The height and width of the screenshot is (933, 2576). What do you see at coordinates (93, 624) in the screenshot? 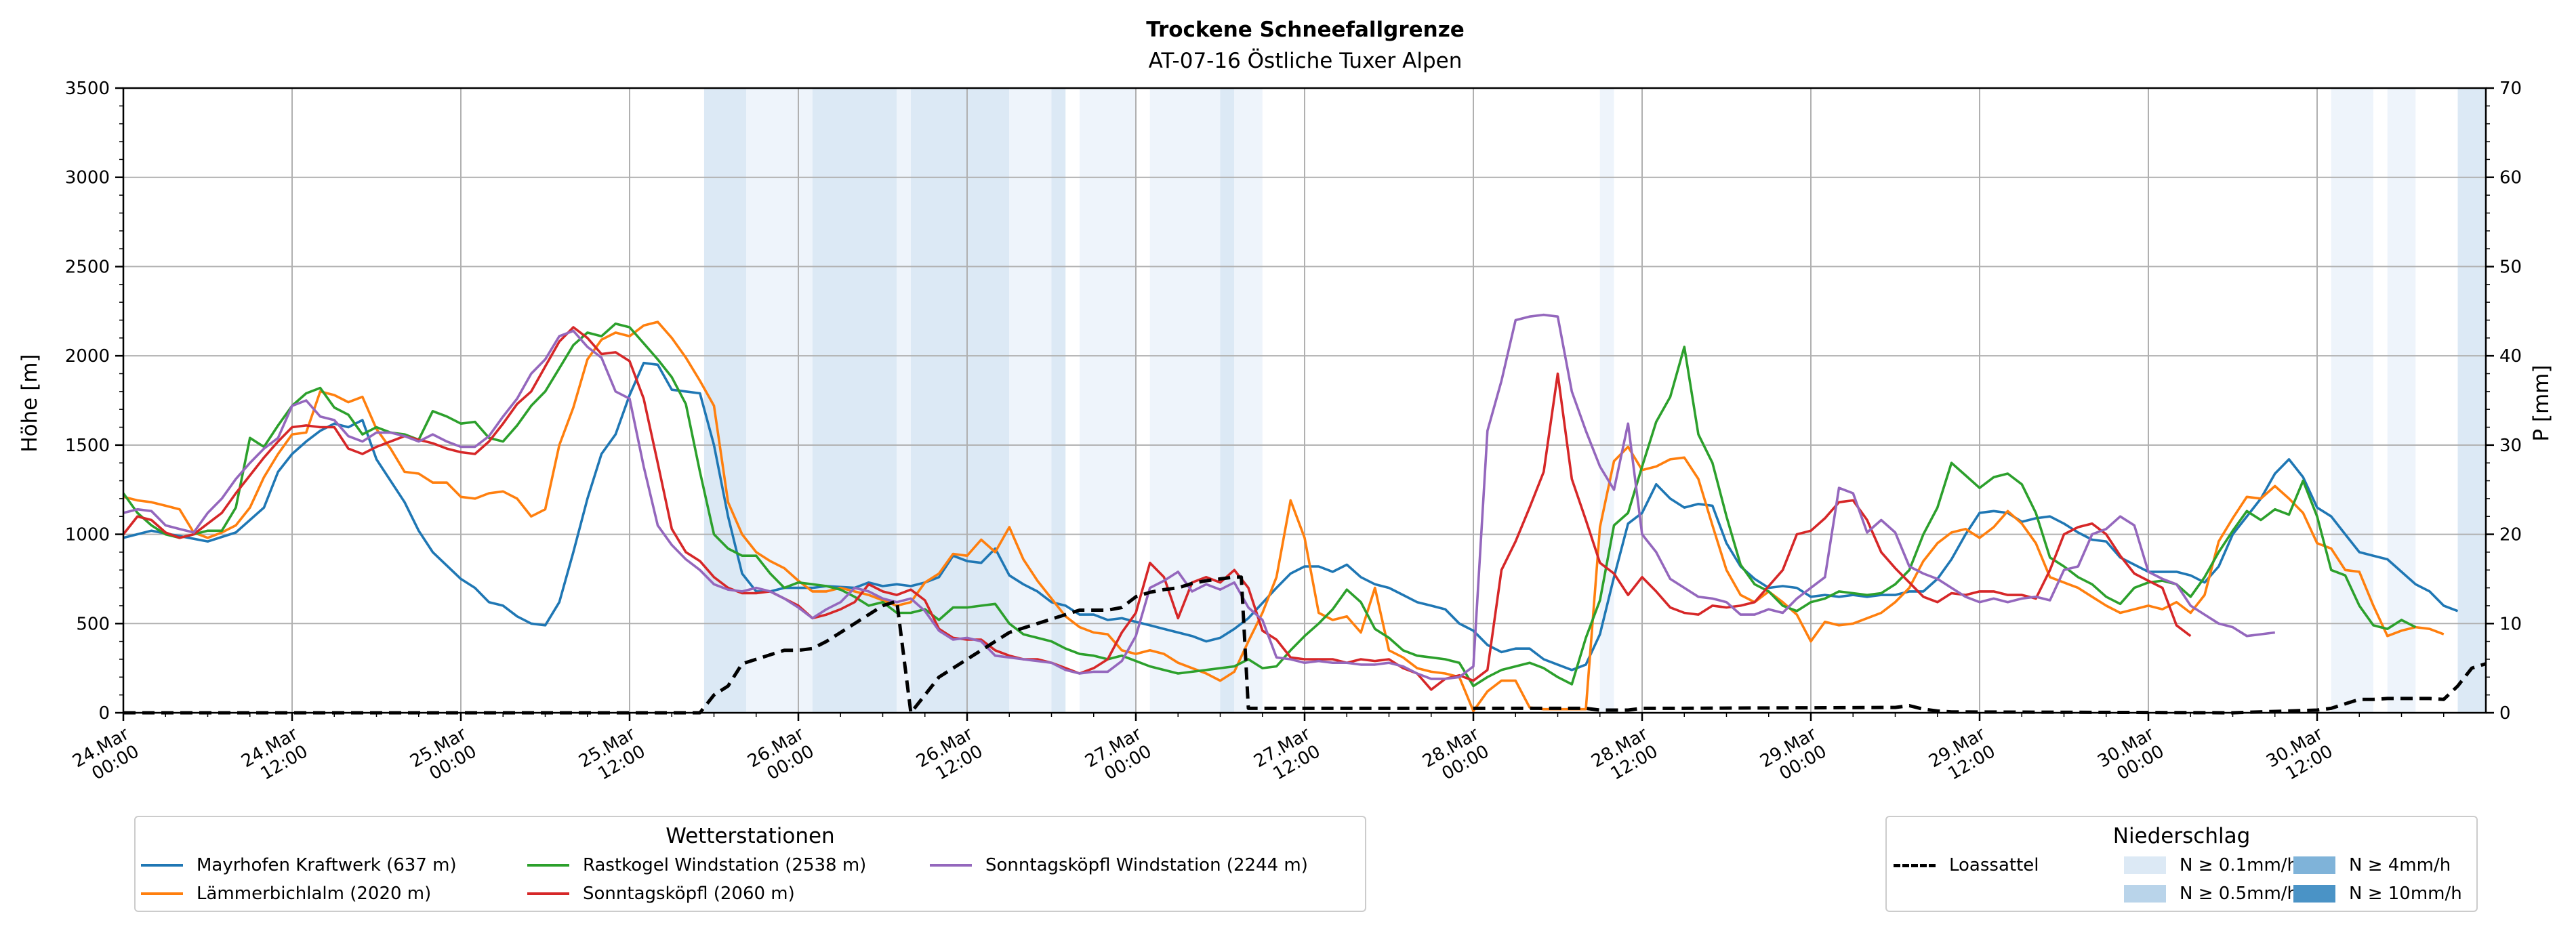
I see `y-tick-label-1: 500` at bounding box center [93, 624].